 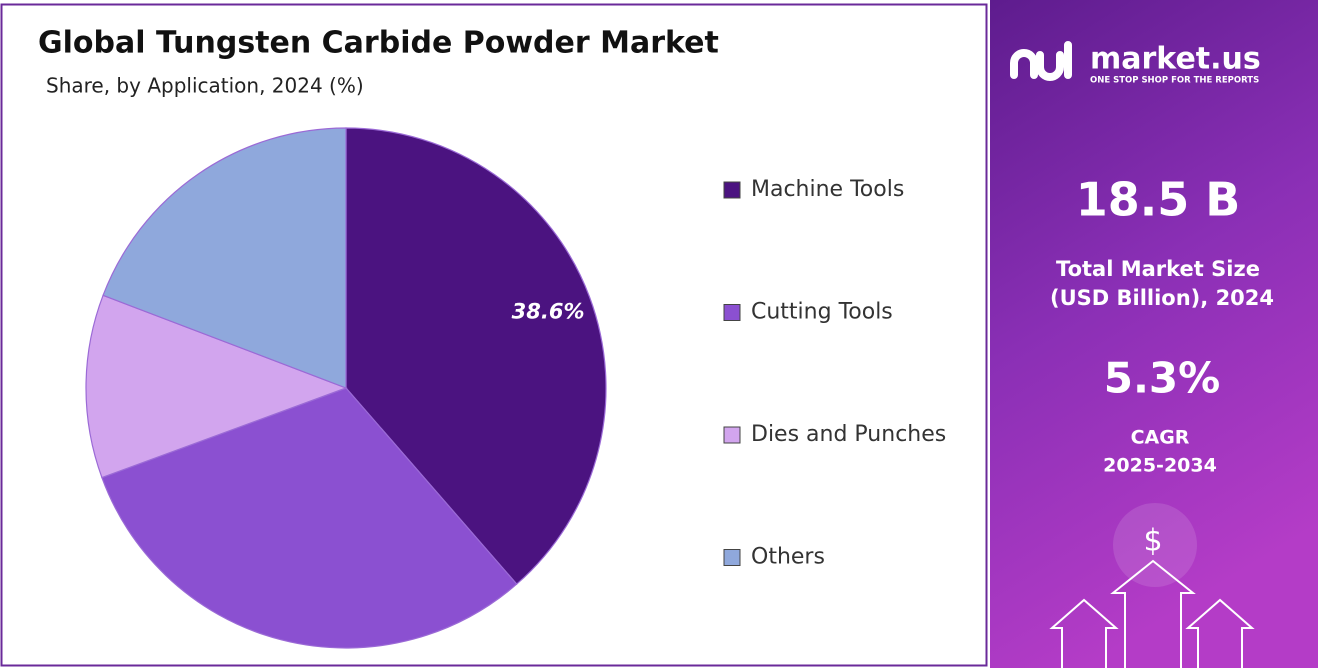 I want to click on growth-arrows, so click(x=1152, y=613).